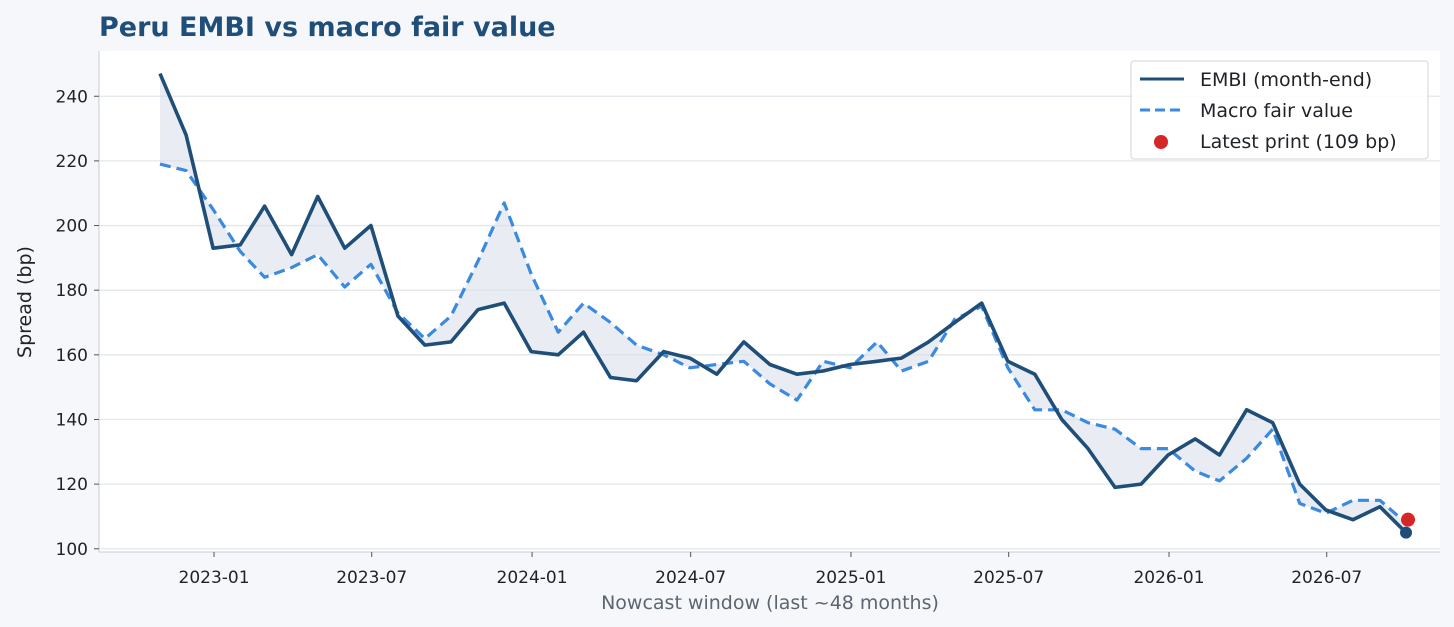 The width and height of the screenshot is (1454, 627). Describe the element at coordinates (214, 578) in the screenshot. I see `x-tick-label: 2023-01` at that location.